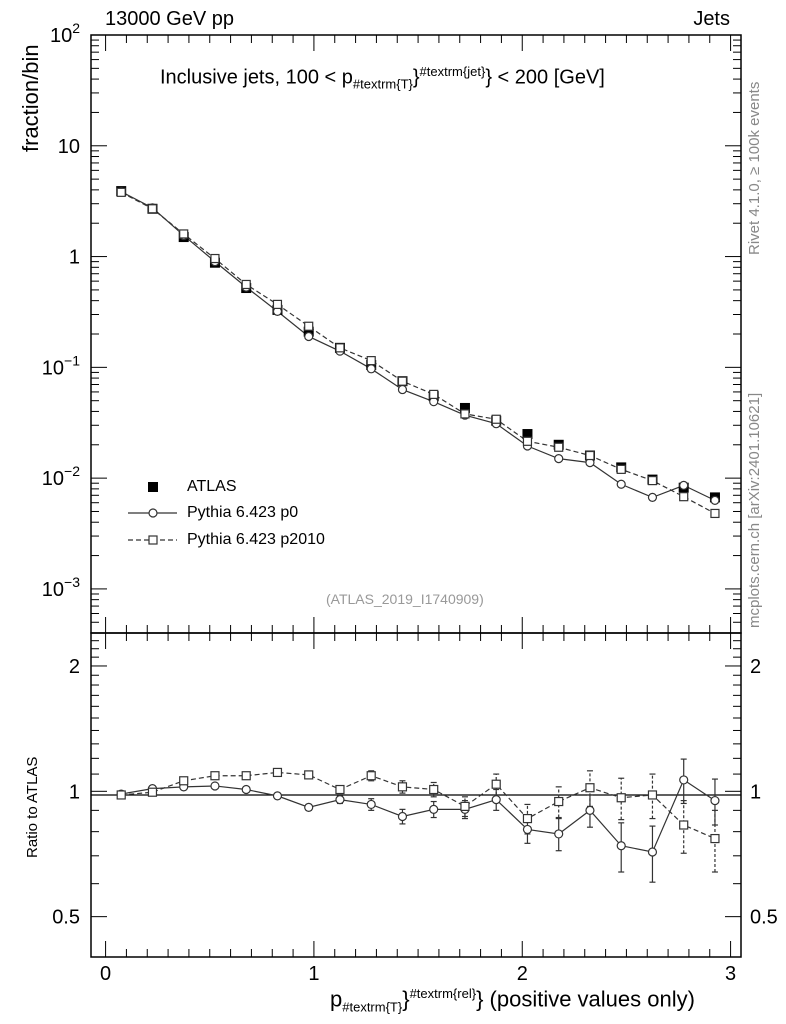  I want to click on ratio-tick-label: 1, so click(74, 792).